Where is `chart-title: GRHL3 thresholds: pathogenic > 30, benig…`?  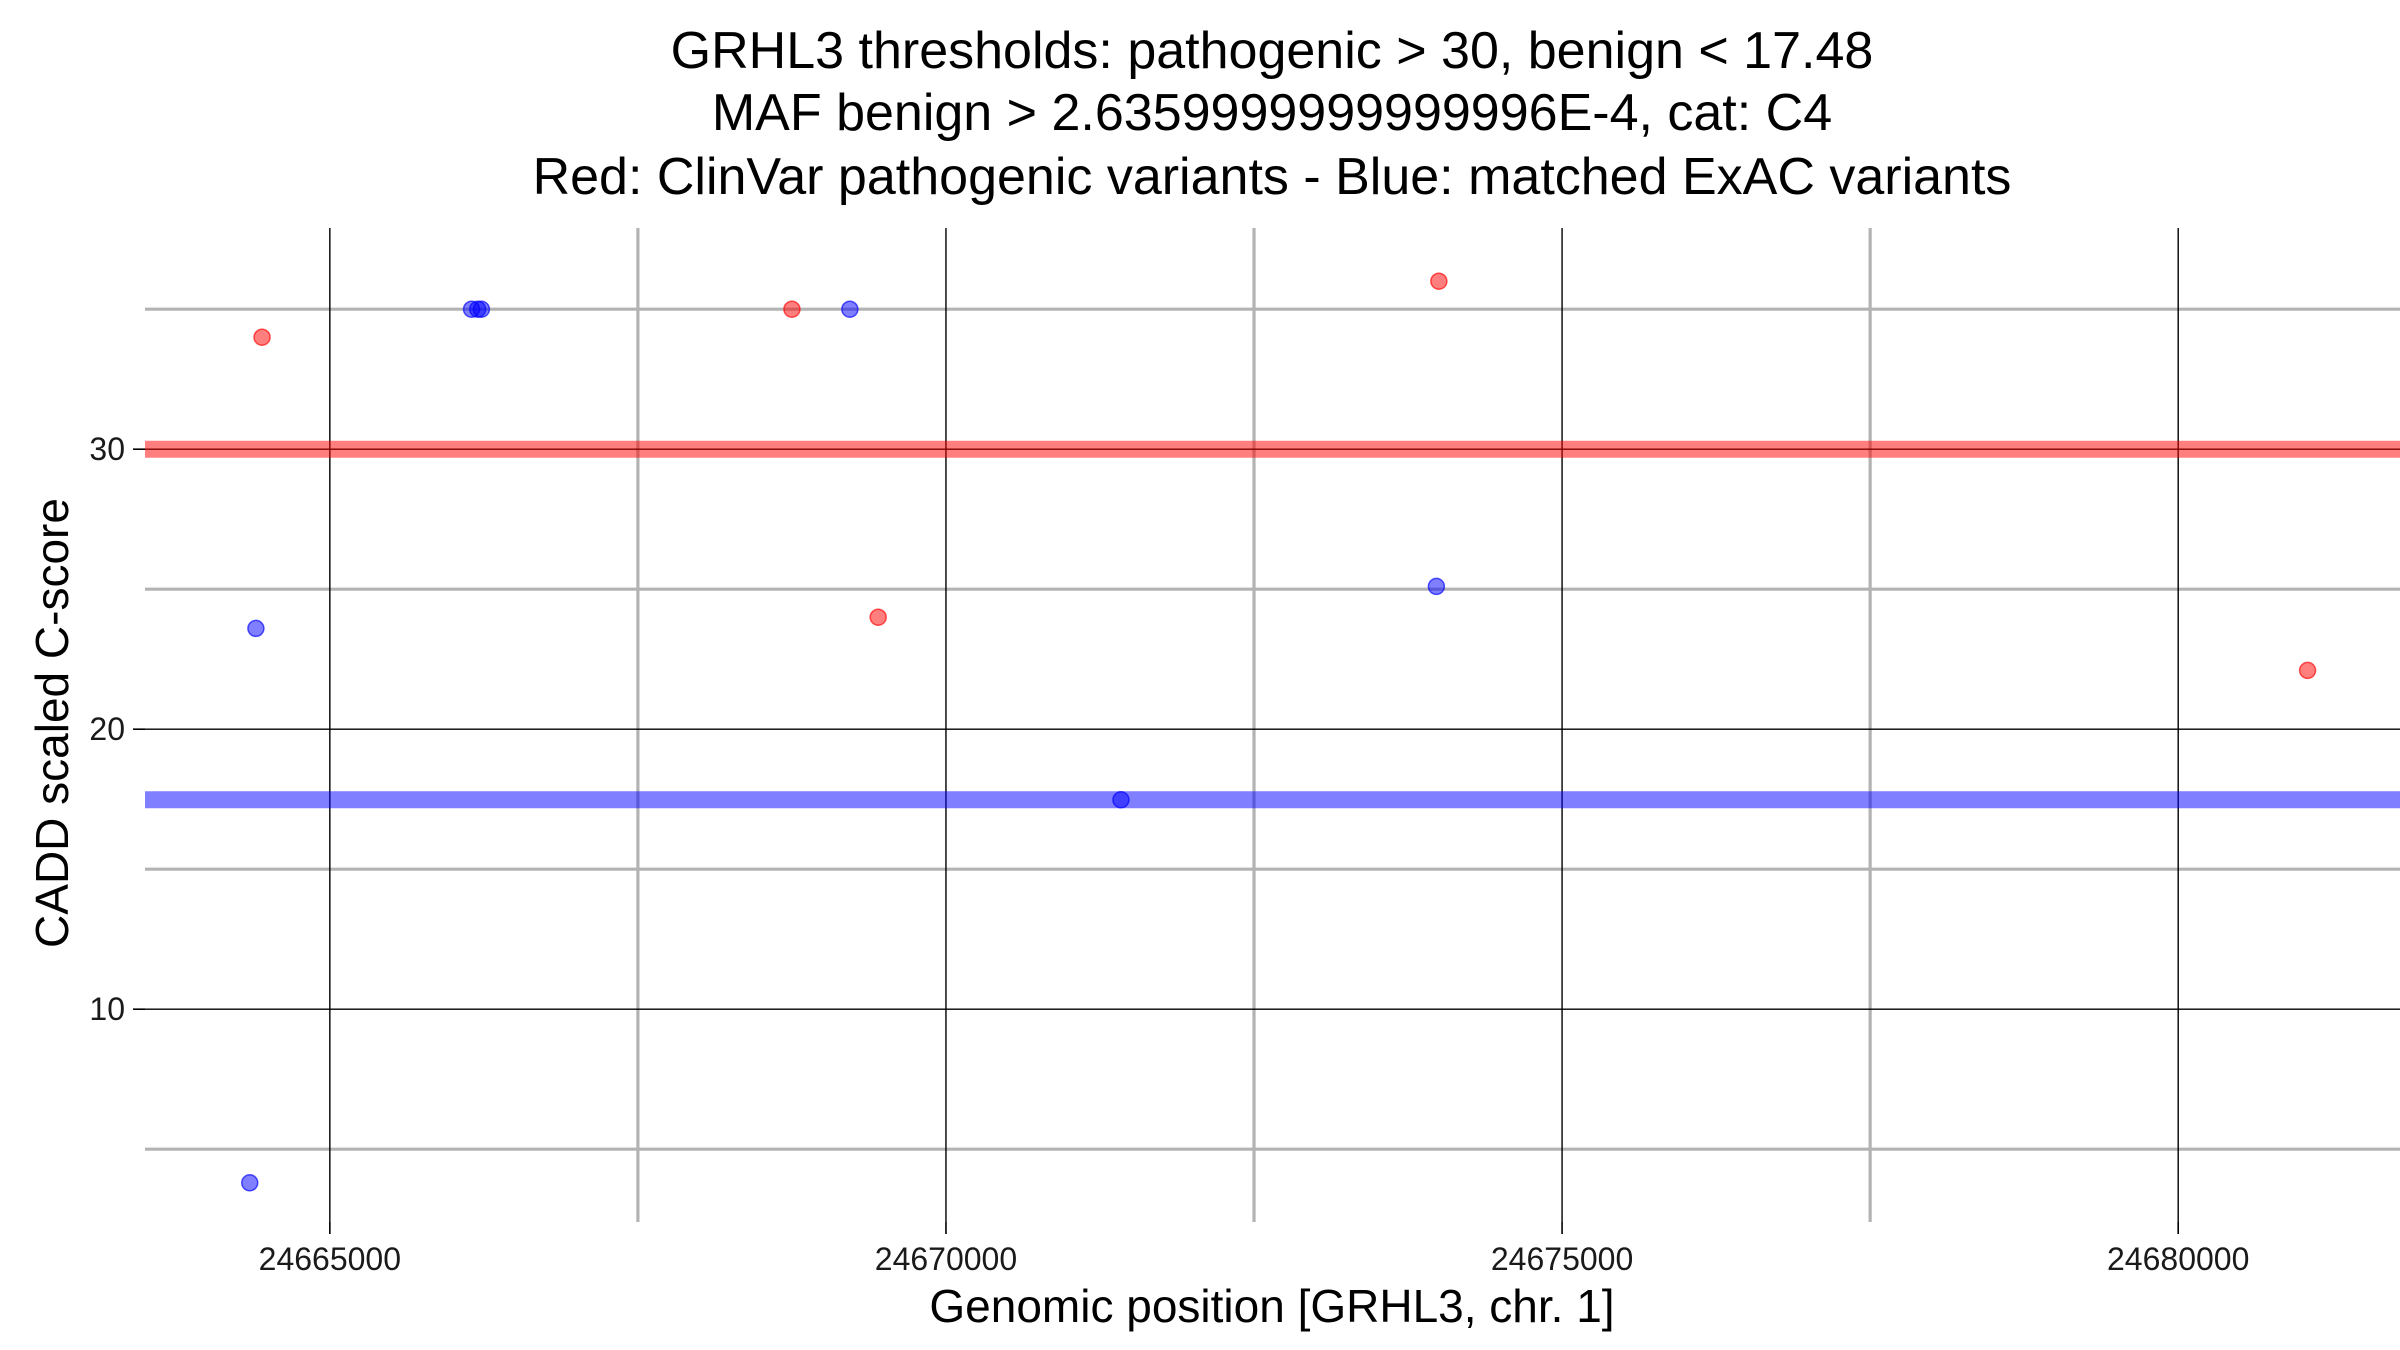
chart-title: GRHL3 thresholds: pathogenic > 30, benig… is located at coordinates (1272, 114).